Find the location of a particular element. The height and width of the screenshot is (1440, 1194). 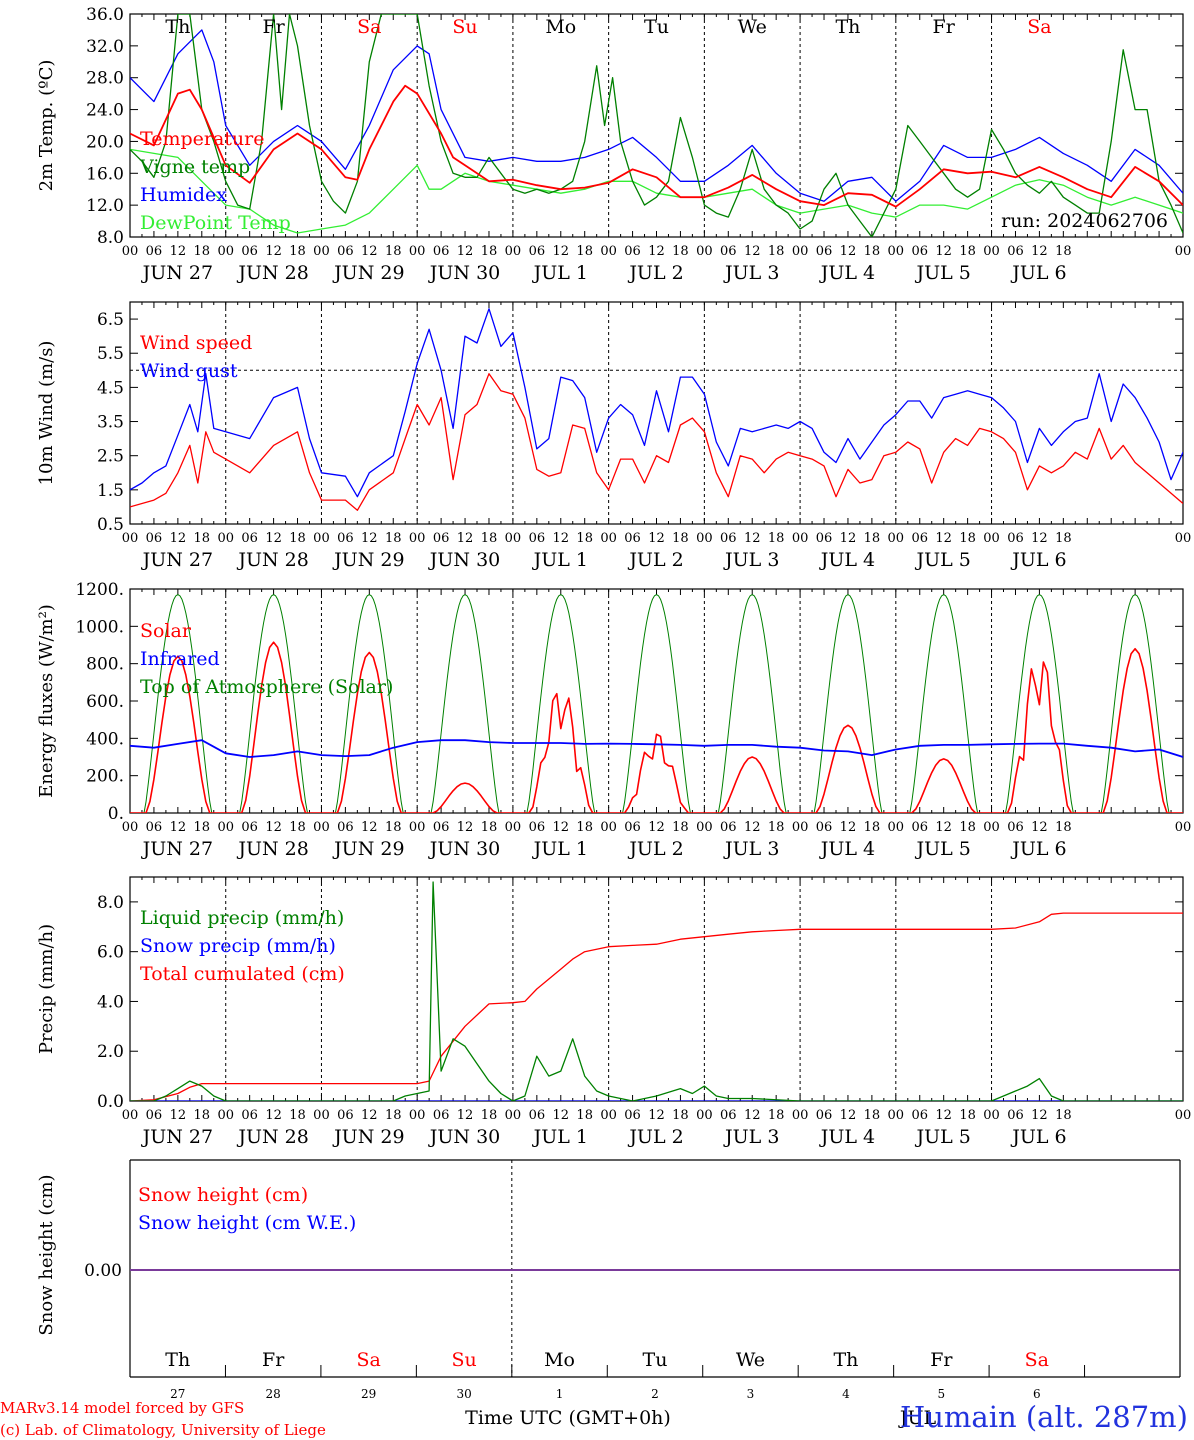

y-tick-label: 2.0 is located at coordinates (110, 1052).